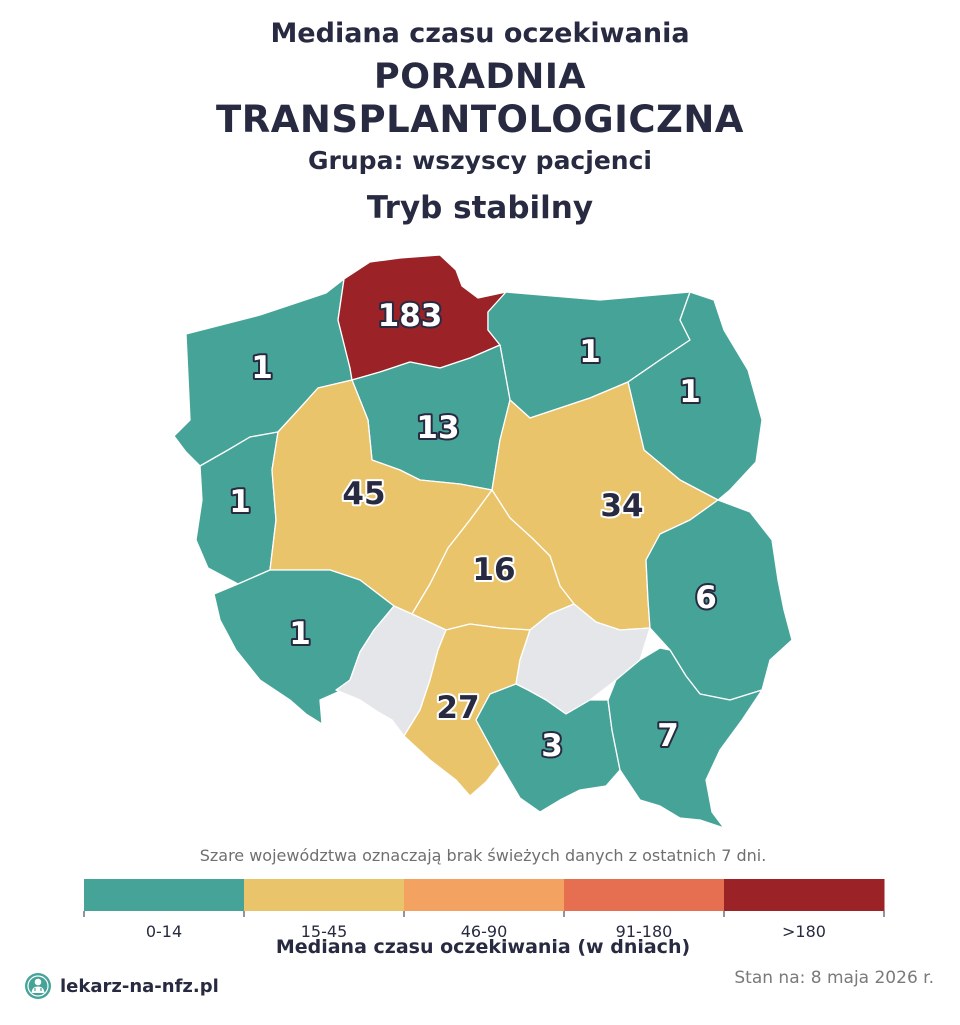 The width and height of the screenshot is (960, 1025). Describe the element at coordinates (457, 708) in the screenshot. I see `region-value-label: 27` at that location.